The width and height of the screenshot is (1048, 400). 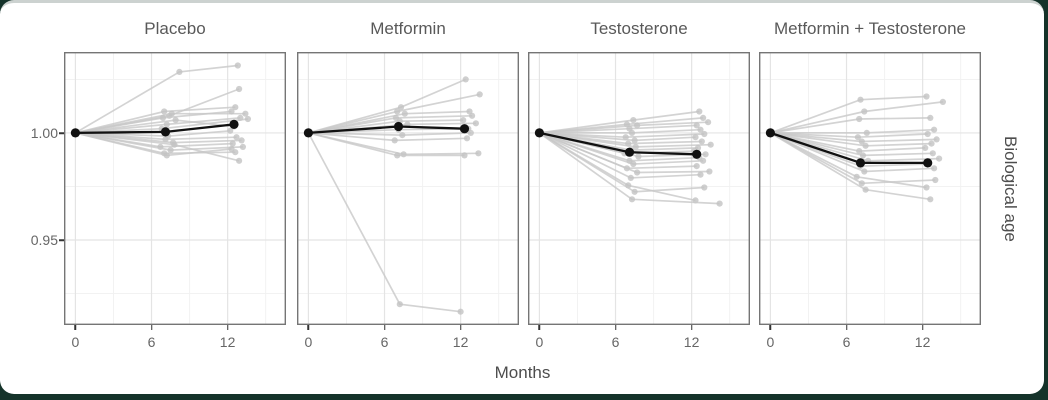 I want to click on y-tick-label-1.00: 1.00, so click(x=44, y=133).